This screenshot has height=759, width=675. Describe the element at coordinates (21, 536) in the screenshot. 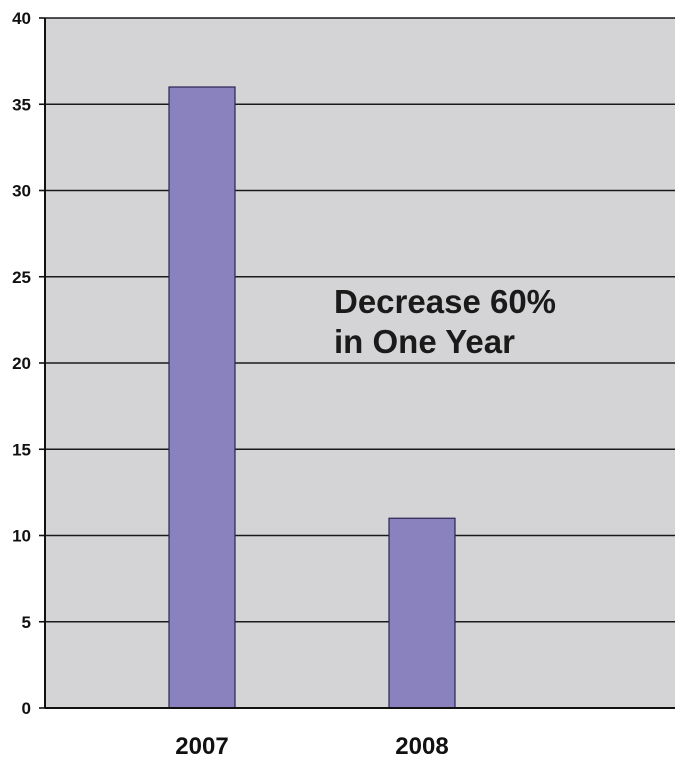

I see `y-tick-label: 10` at that location.